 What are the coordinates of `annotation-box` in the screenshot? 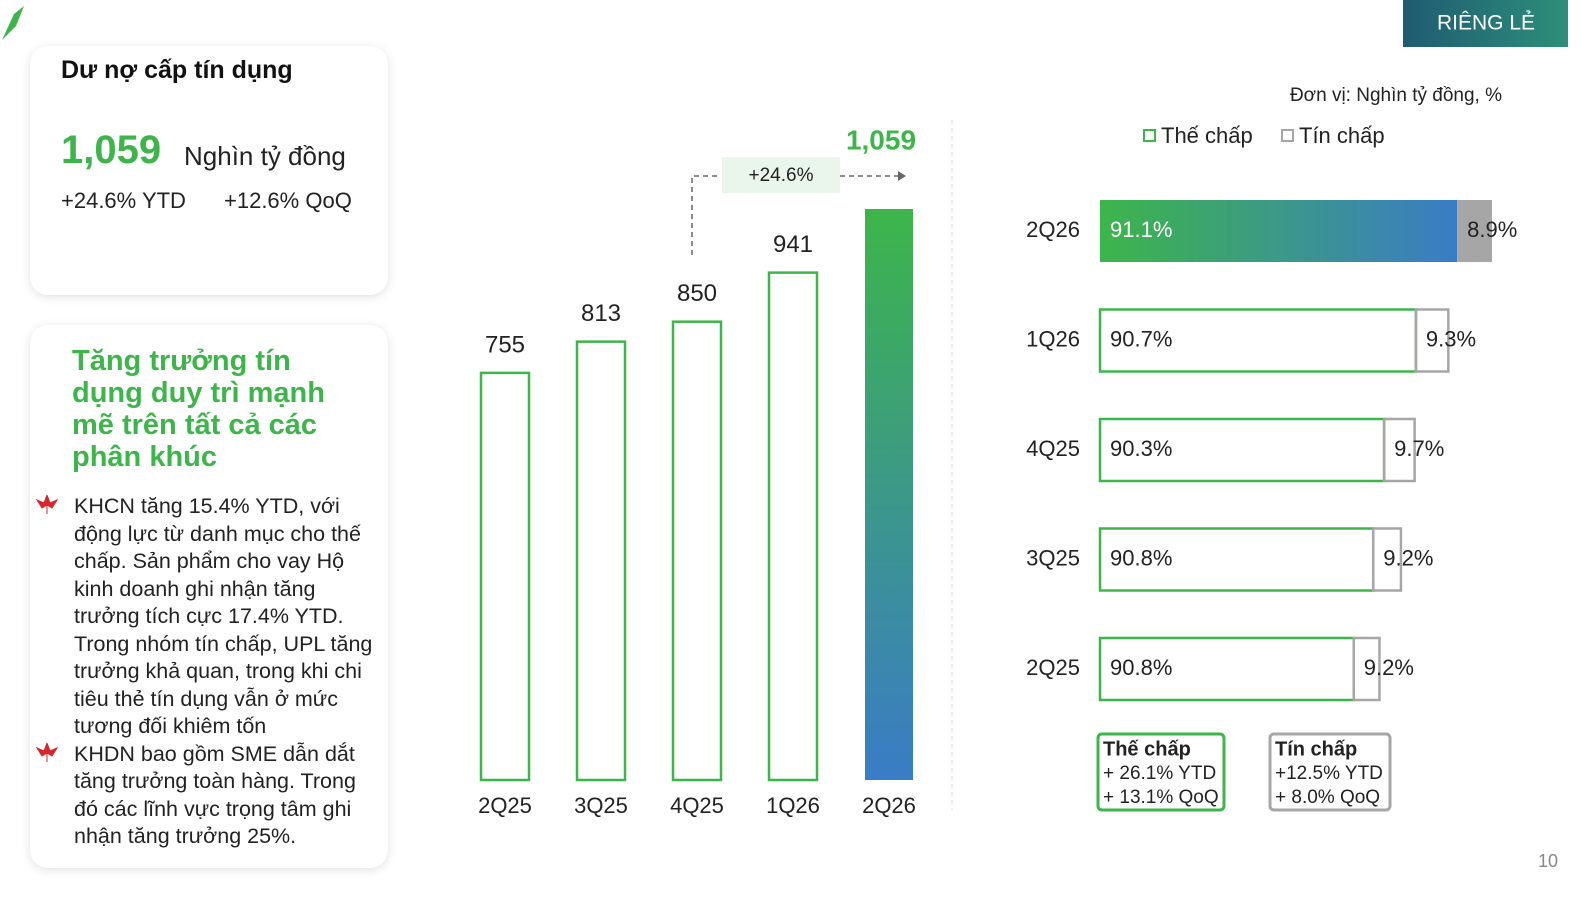 It's located at (781, 175).